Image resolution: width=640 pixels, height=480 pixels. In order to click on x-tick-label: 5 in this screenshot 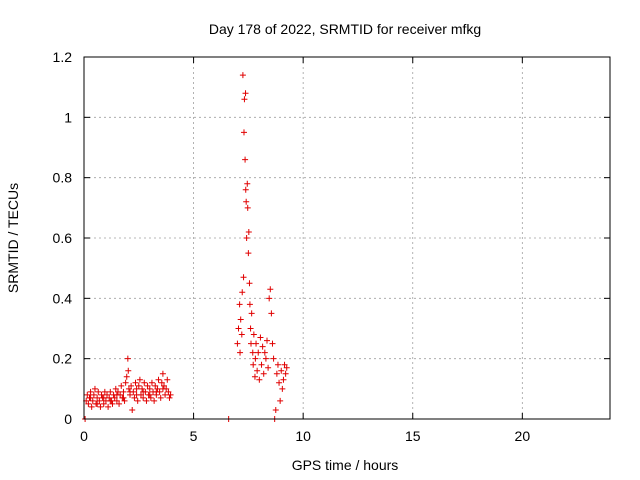, I will do `click(194, 436)`.